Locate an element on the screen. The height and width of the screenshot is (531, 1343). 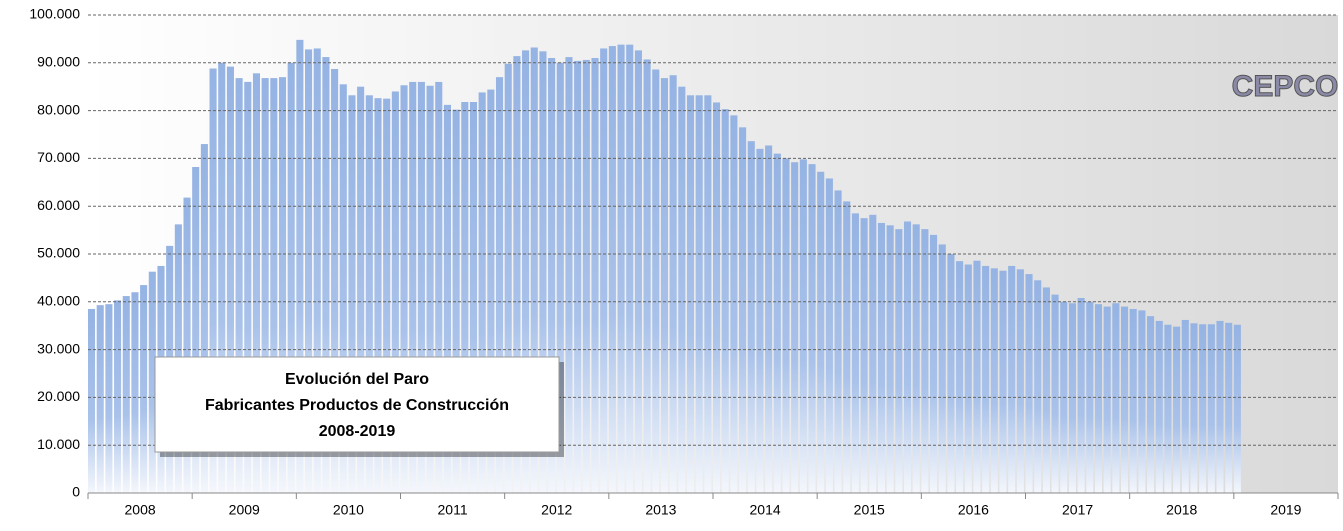
x-tick-label: 2017 is located at coordinates (1077, 510).